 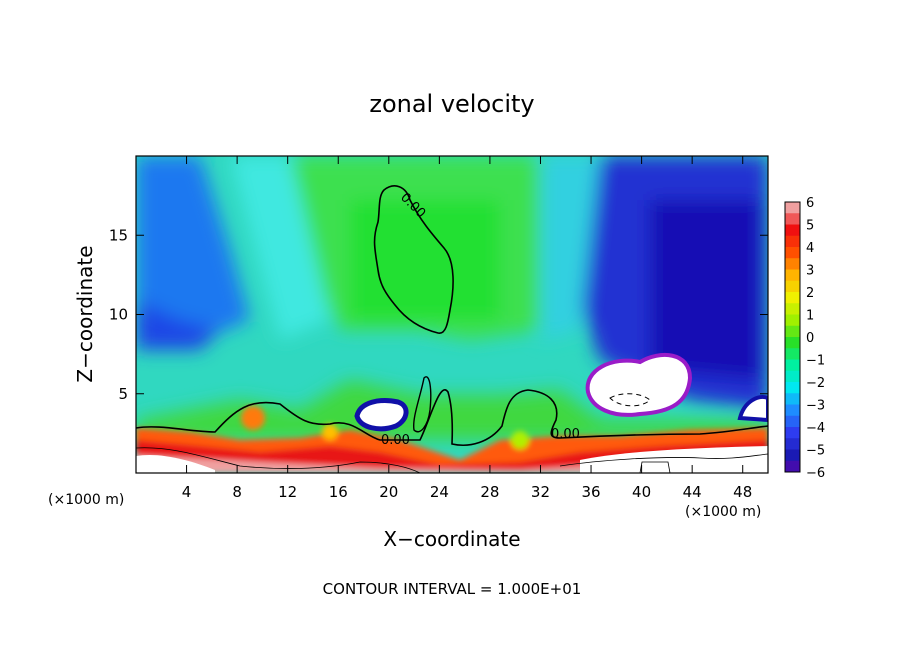 What do you see at coordinates (815, 473) in the screenshot?
I see `colorbar-tick-label: −6` at bounding box center [815, 473].